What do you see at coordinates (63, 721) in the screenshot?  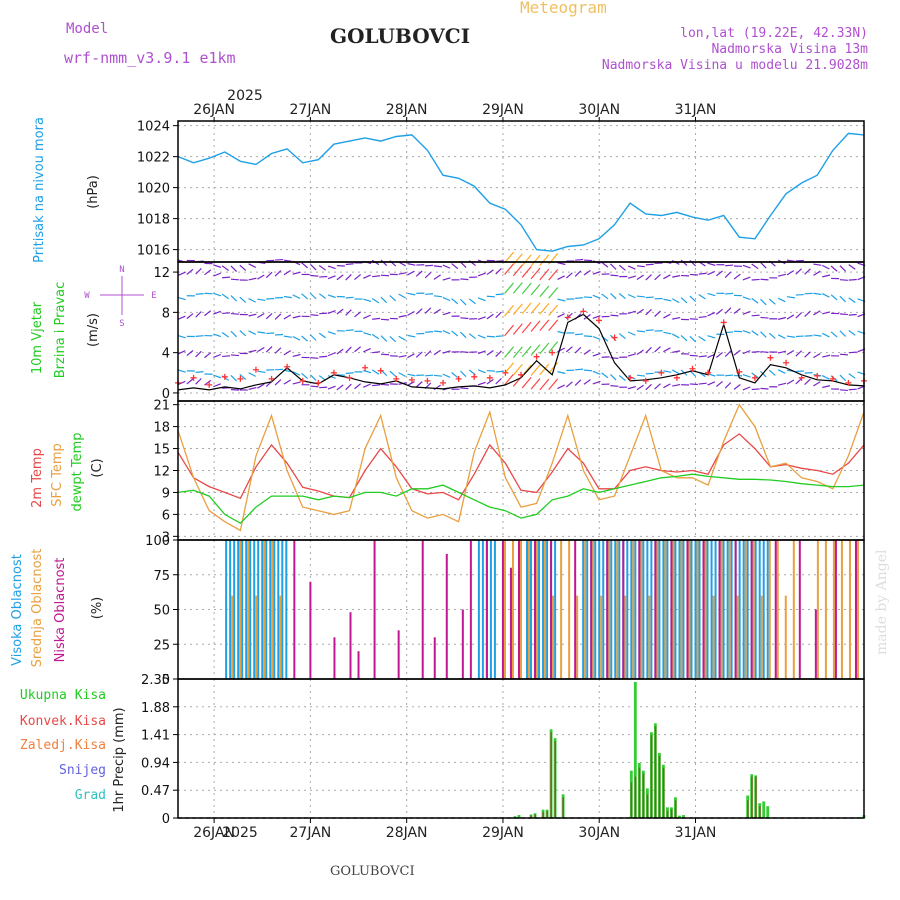 I see `legend-convective: Konvek.Kisa` at bounding box center [63, 721].